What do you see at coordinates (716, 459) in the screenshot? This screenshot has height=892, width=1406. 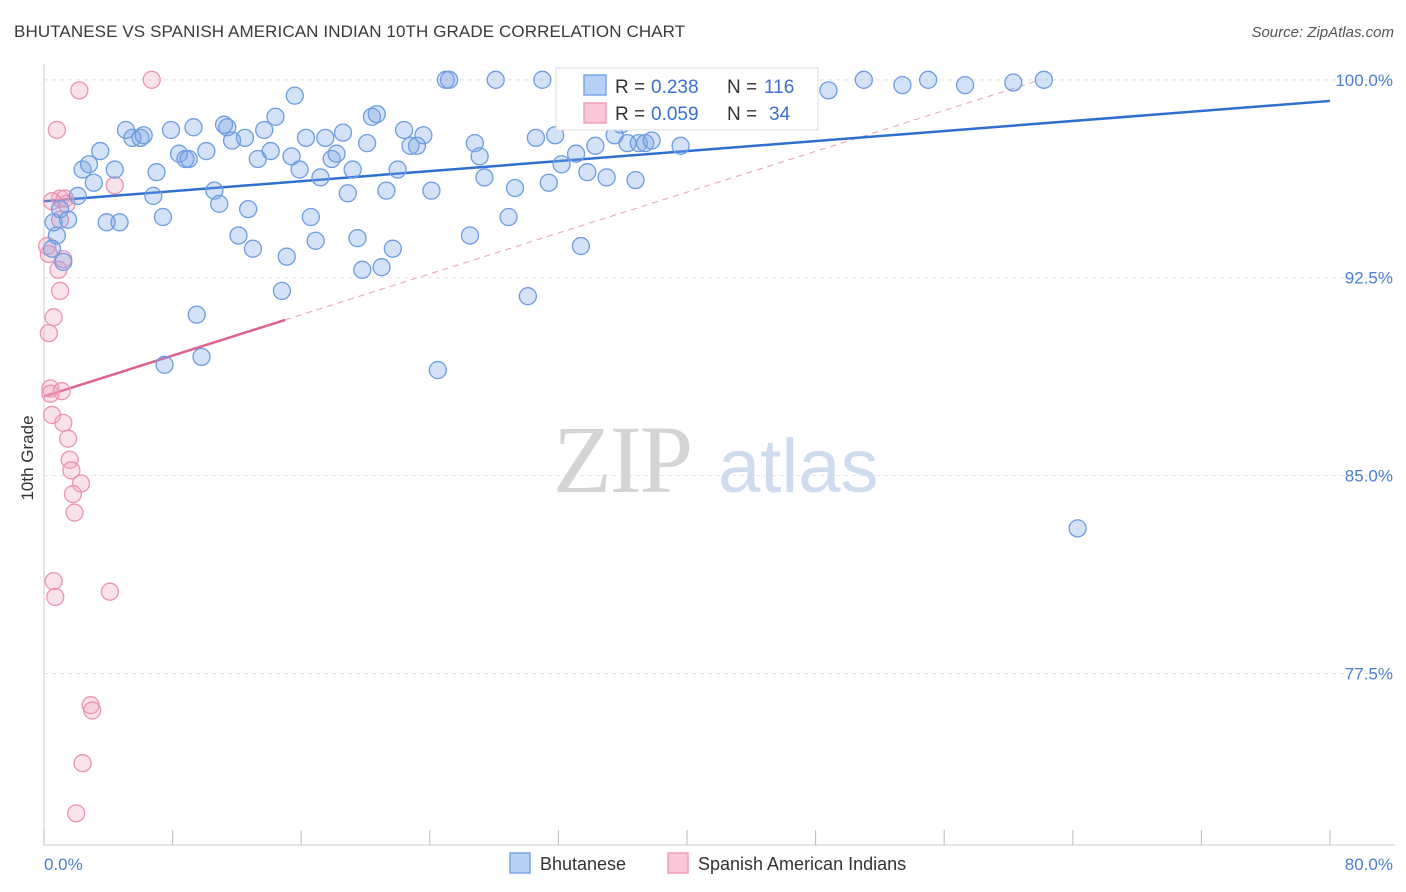 I see `watermark: ZIP atlas` at bounding box center [716, 459].